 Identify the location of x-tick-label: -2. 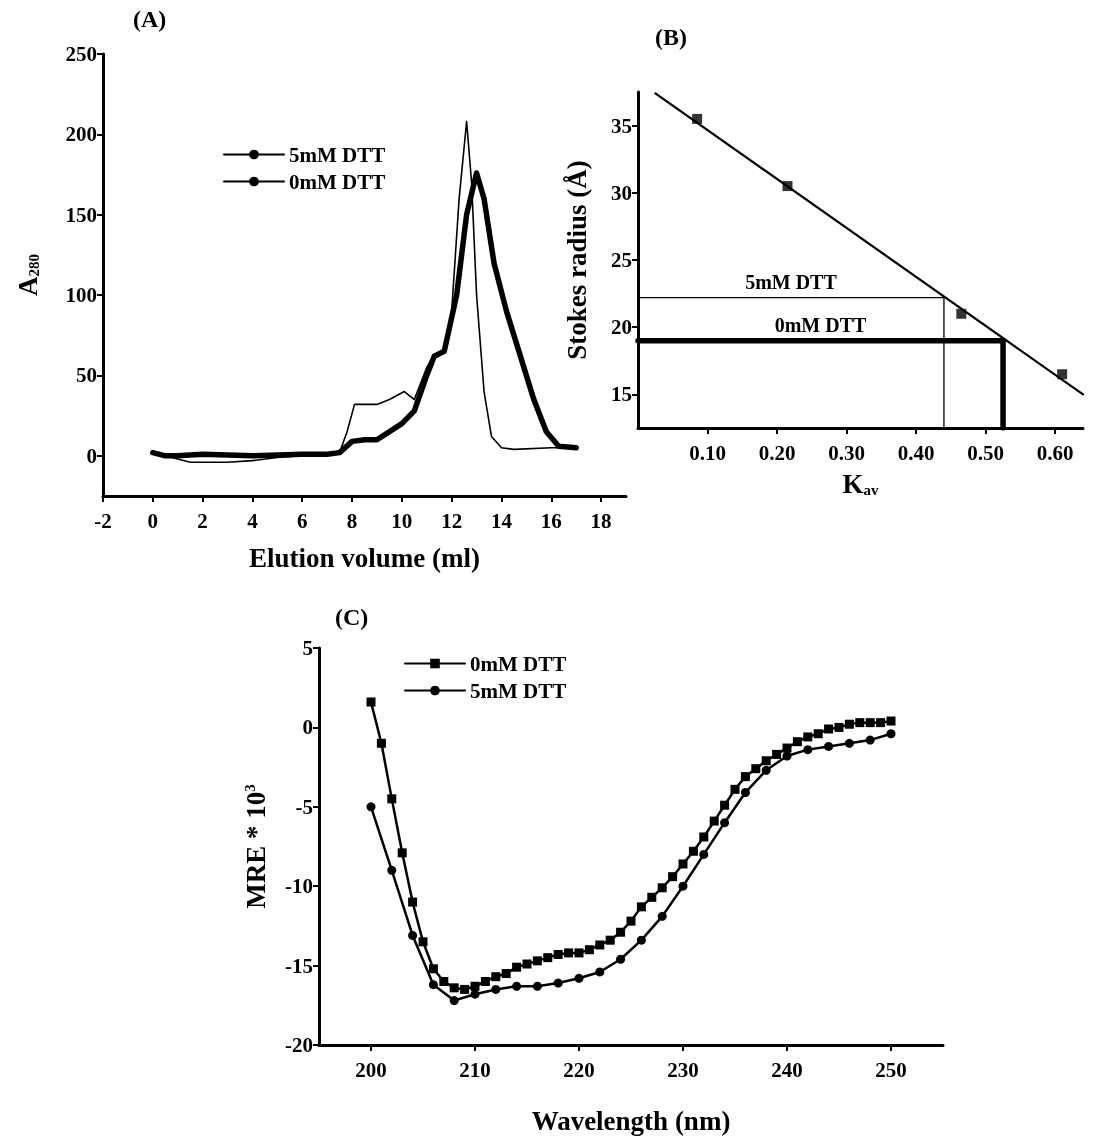
(103, 520).